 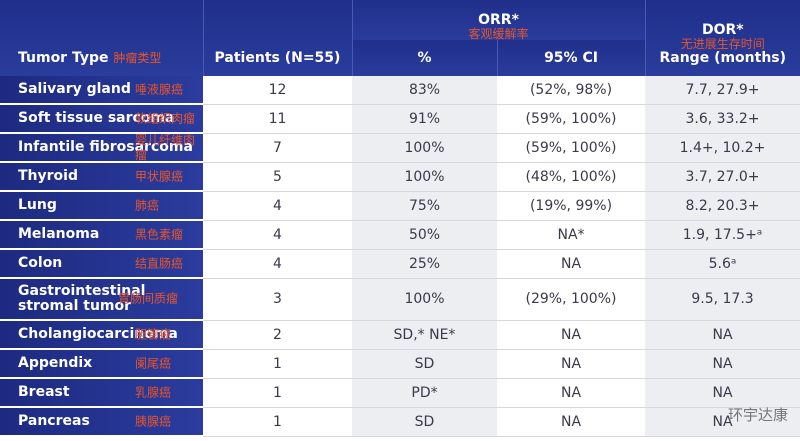 I want to click on tumor-cell: Lung 肺癌, so click(x=101, y=206).